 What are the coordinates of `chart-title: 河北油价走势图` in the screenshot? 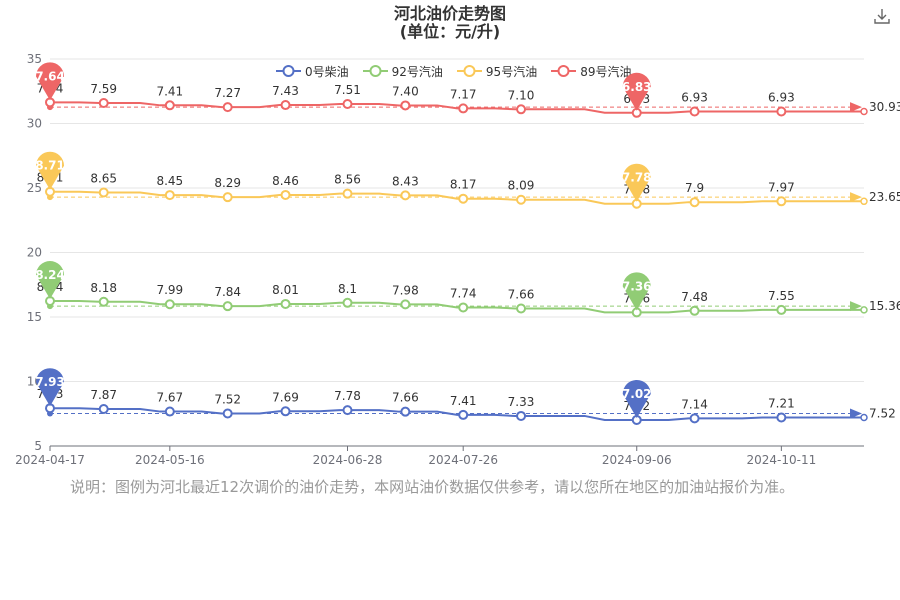 It's located at (449, 13).